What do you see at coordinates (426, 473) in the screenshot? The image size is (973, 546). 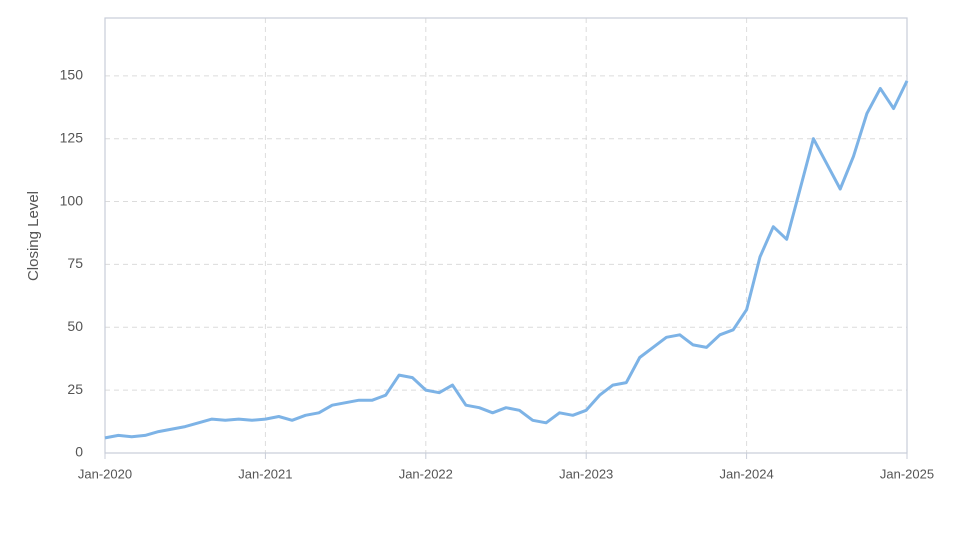 I see `x-tick-label: Jan-2022` at bounding box center [426, 473].